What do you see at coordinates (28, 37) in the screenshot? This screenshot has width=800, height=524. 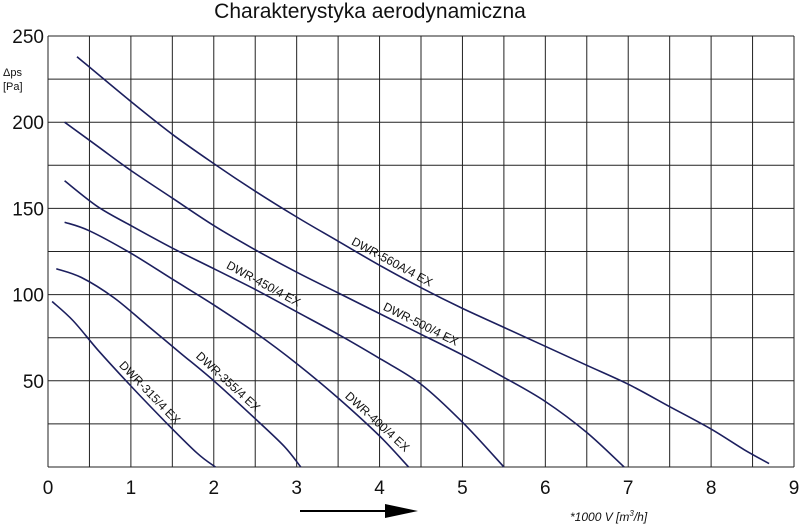 I see `y-tick-label: 250` at bounding box center [28, 37].